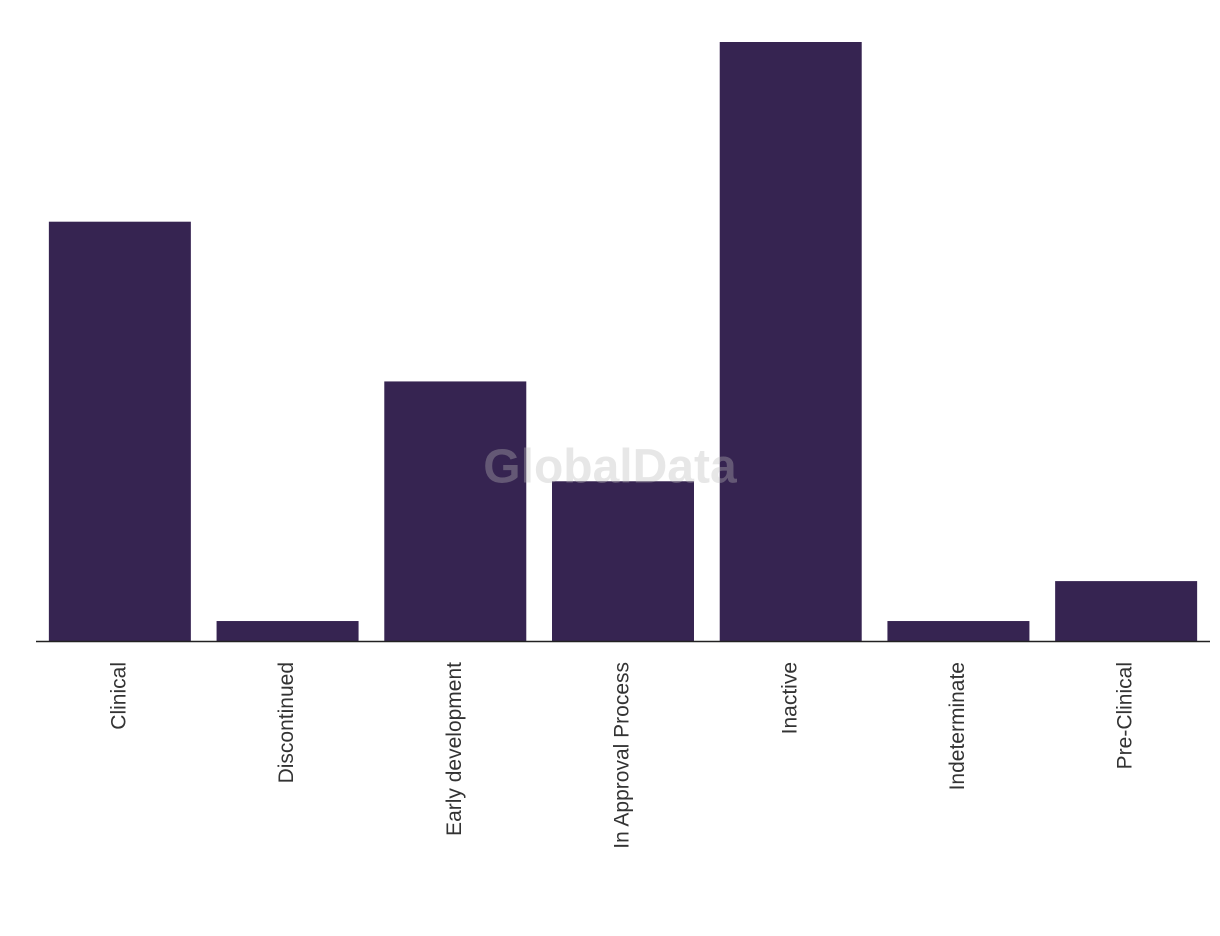 The width and height of the screenshot is (1220, 936). Describe the element at coordinates (1125, 715) in the screenshot. I see `x-tick-label: Pre-Clinical` at that location.